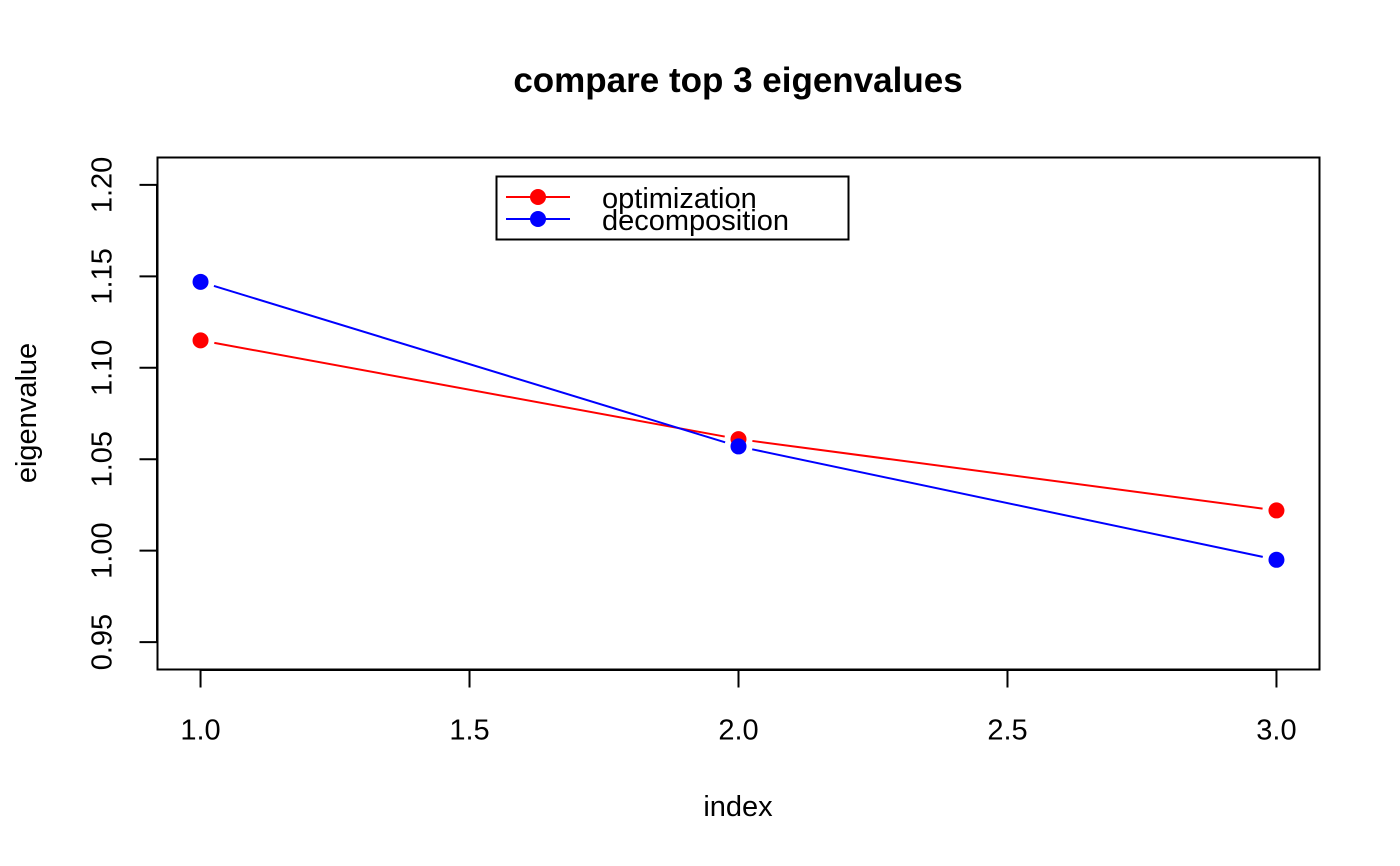 The image size is (1400, 866). What do you see at coordinates (1007, 731) in the screenshot?
I see `x-tick-label: 2.5` at bounding box center [1007, 731].